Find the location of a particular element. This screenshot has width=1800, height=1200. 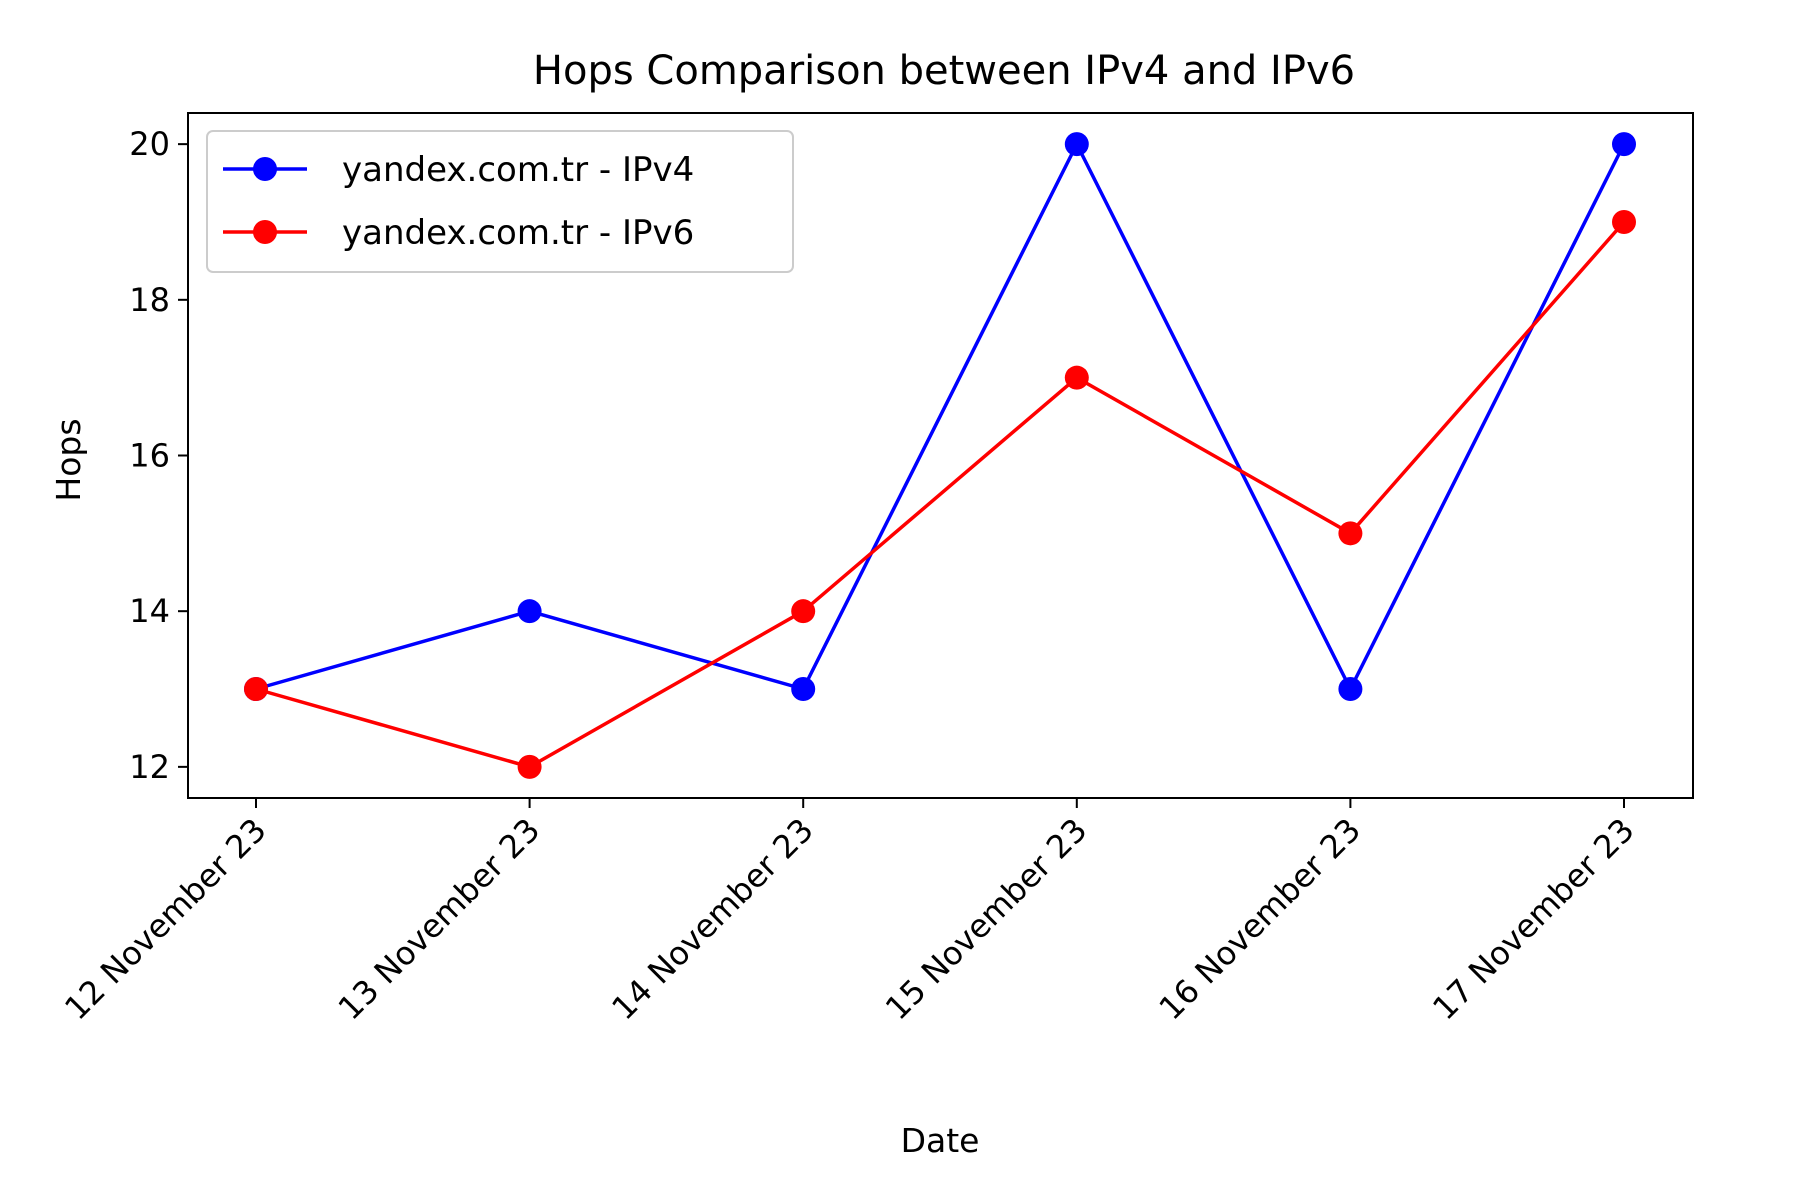

chart-title: Hops Comparison between IPv4 and IPv6 is located at coordinates (944, 71).